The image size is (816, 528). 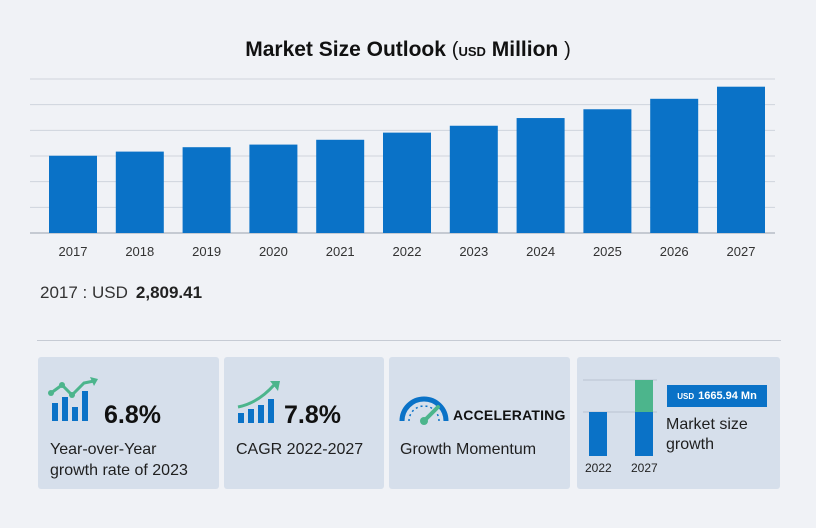 I want to click on bar-2026, so click(x=674, y=165).